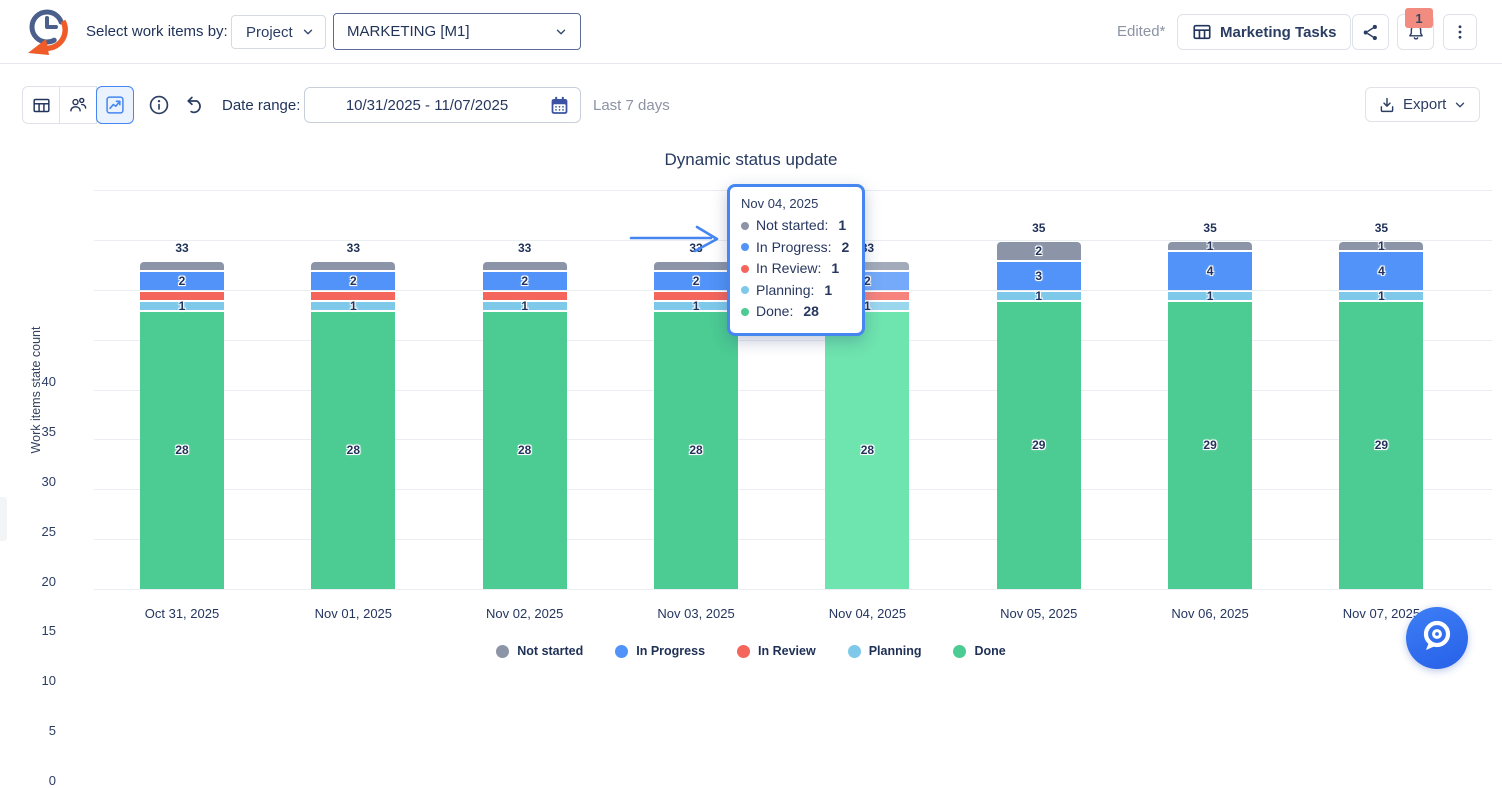 This screenshot has width=1502, height=788. Describe the element at coordinates (48, 681) in the screenshot. I see `y-tick-label: 10` at that location.